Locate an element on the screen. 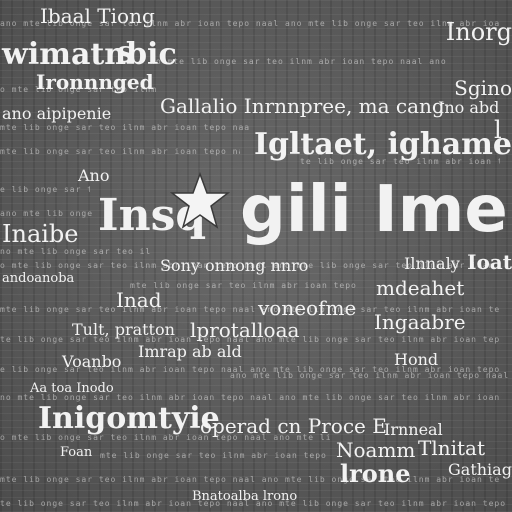 The height and width of the screenshot is (512, 512). collage-word: Imrap ab ald is located at coordinates (190, 351).